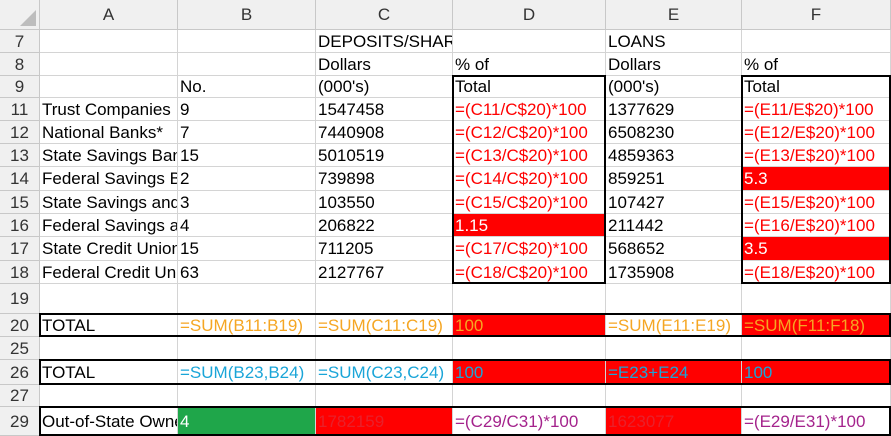 This screenshot has width=891, height=436. Describe the element at coordinates (674, 325) in the screenshot. I see `cell-E20: =SUM(E11:E19)` at that location.